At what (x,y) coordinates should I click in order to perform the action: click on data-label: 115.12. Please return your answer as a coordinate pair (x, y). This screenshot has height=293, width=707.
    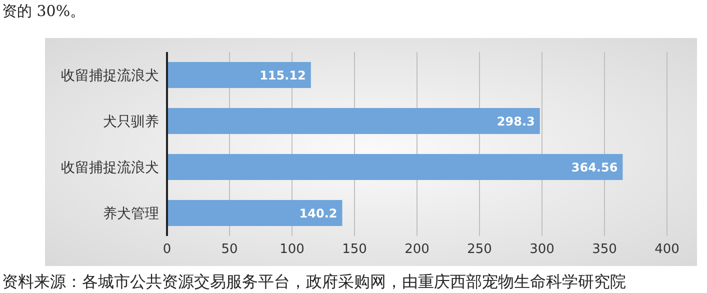
    Looking at the image, I should click on (283, 75).